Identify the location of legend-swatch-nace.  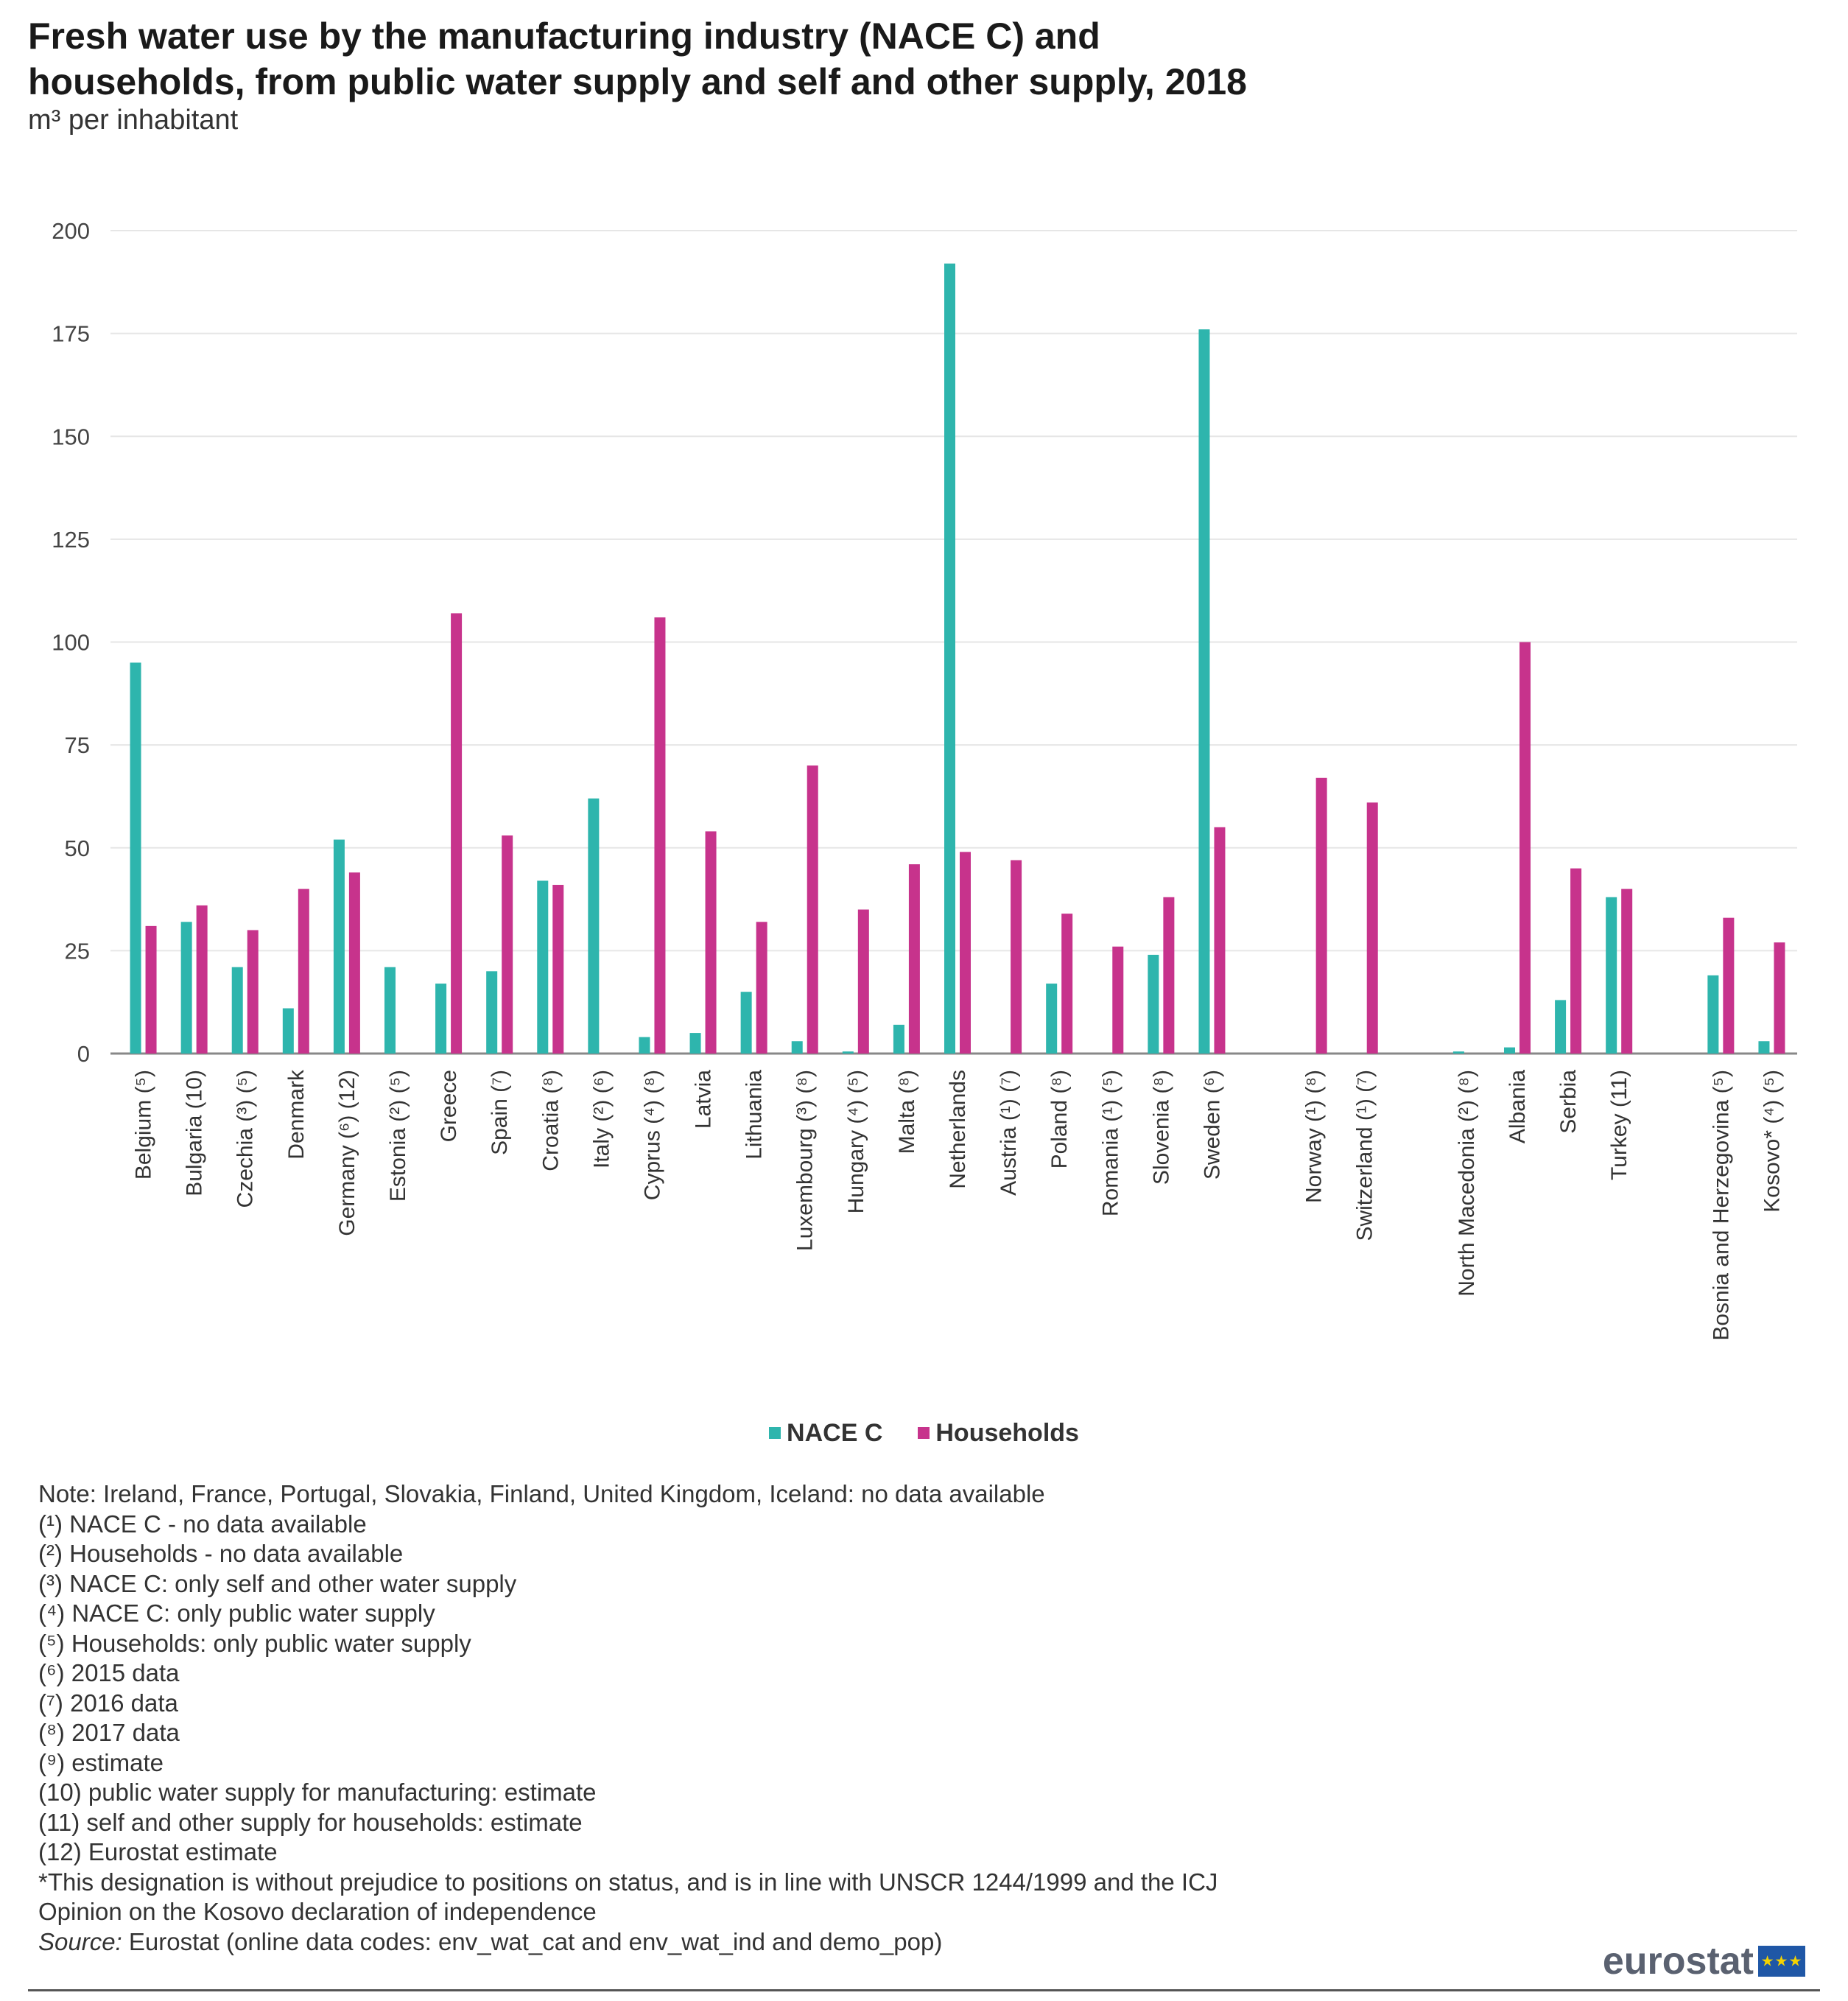
(775, 1433).